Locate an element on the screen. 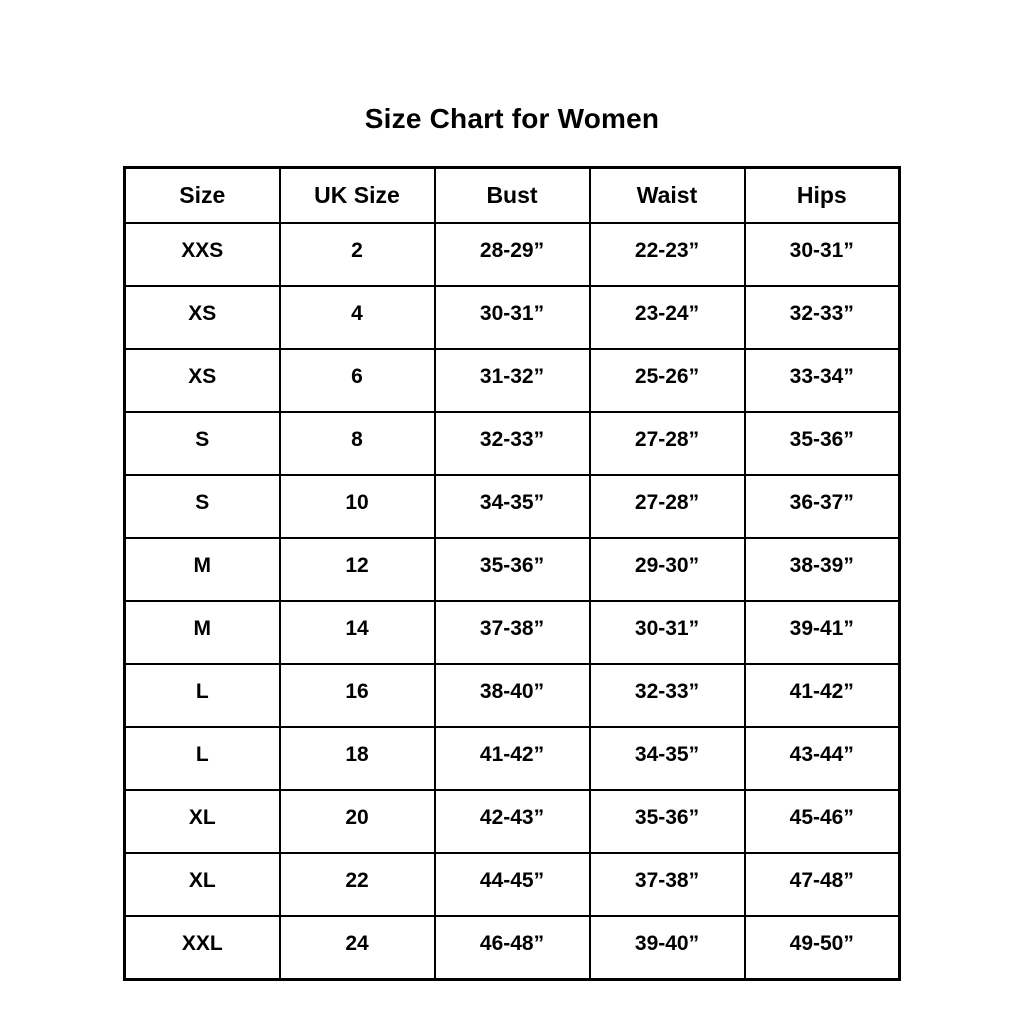 This screenshot has width=1024, height=1024. cell-uk-size: 14 is located at coordinates (357, 632).